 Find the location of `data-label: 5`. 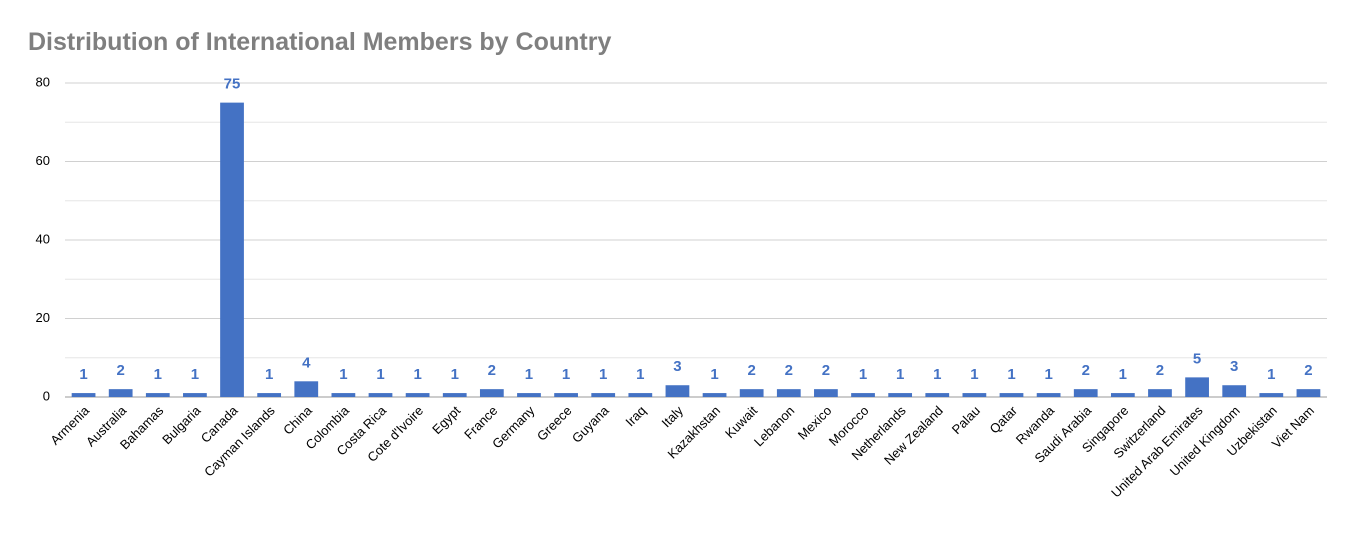

data-label: 5 is located at coordinates (1197, 358).